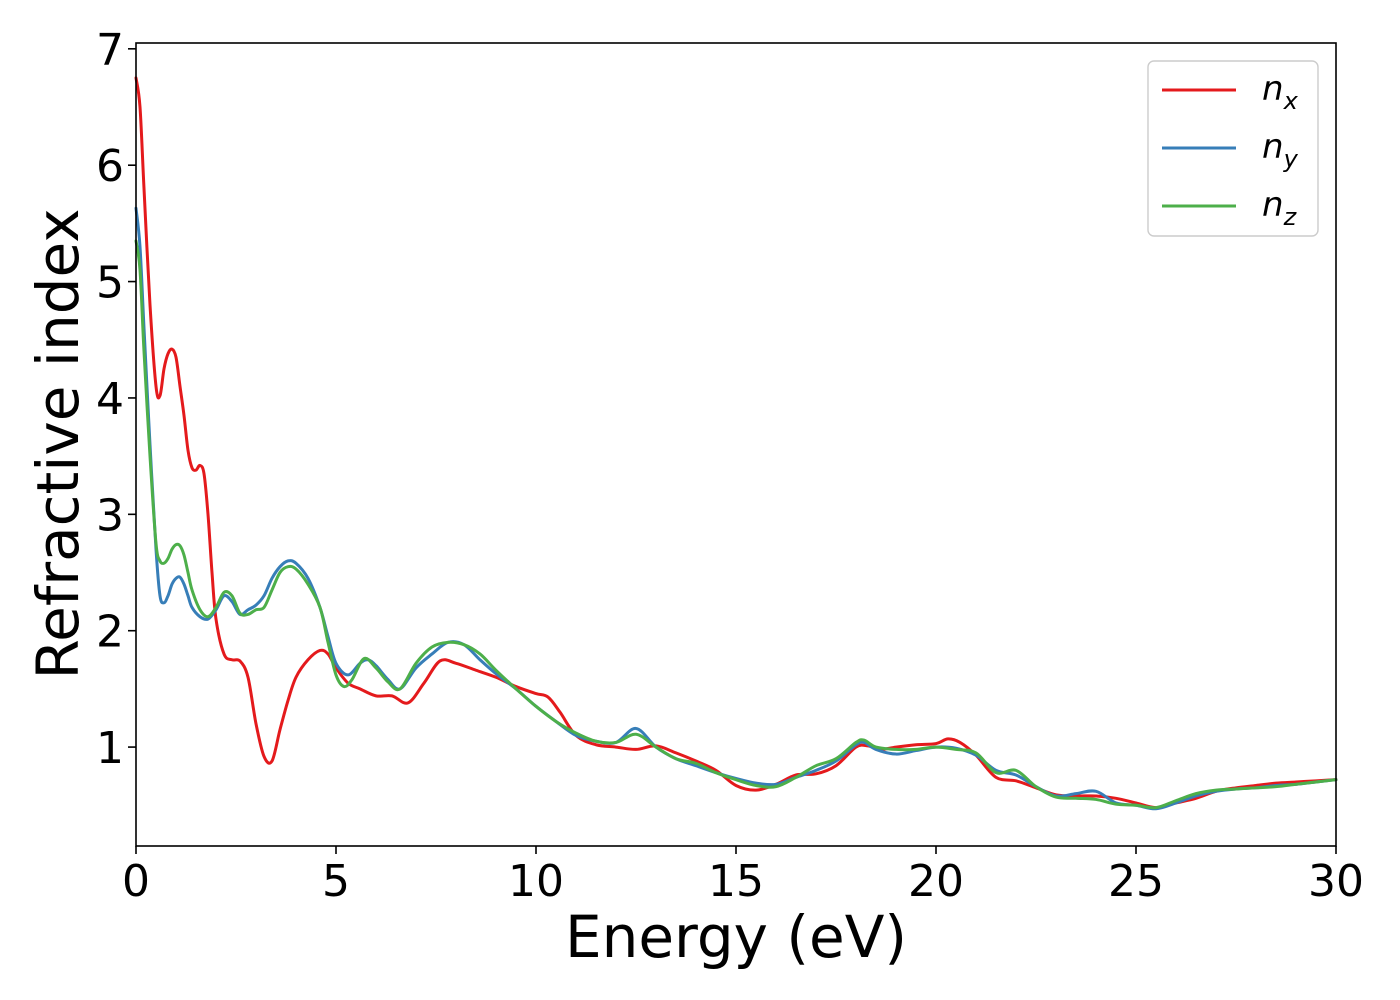  What do you see at coordinates (110, 632) in the screenshot?
I see `y-tick-label: 2` at bounding box center [110, 632].